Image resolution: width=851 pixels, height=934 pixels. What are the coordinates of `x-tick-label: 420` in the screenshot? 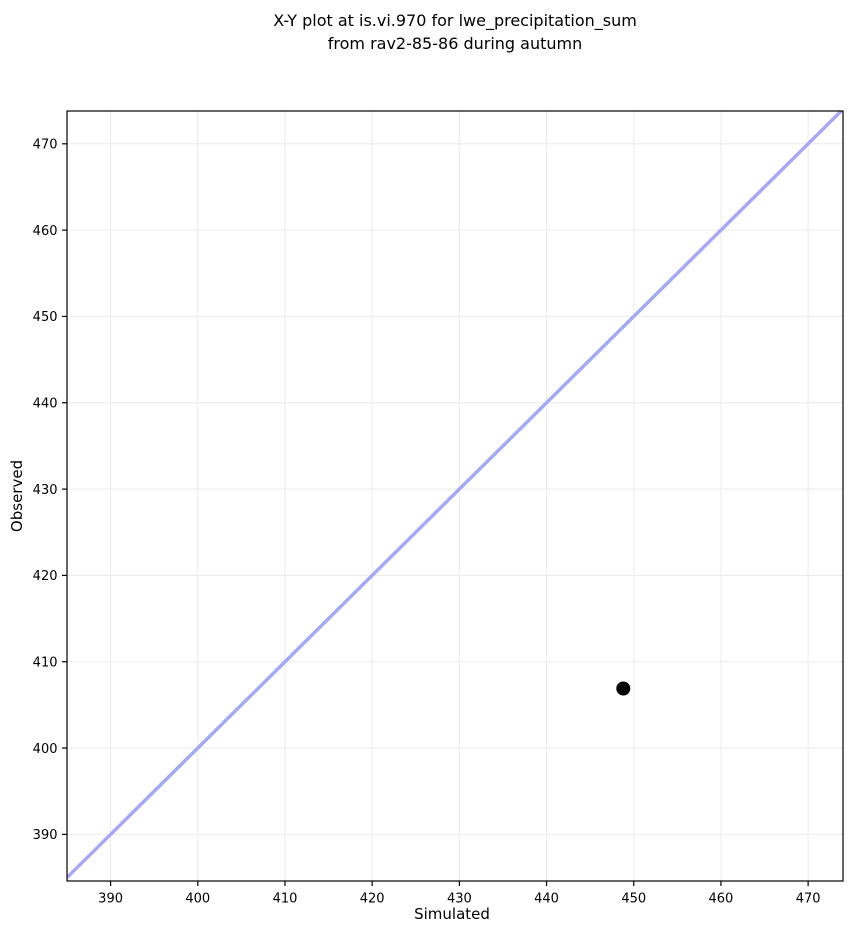 It's located at (372, 899).